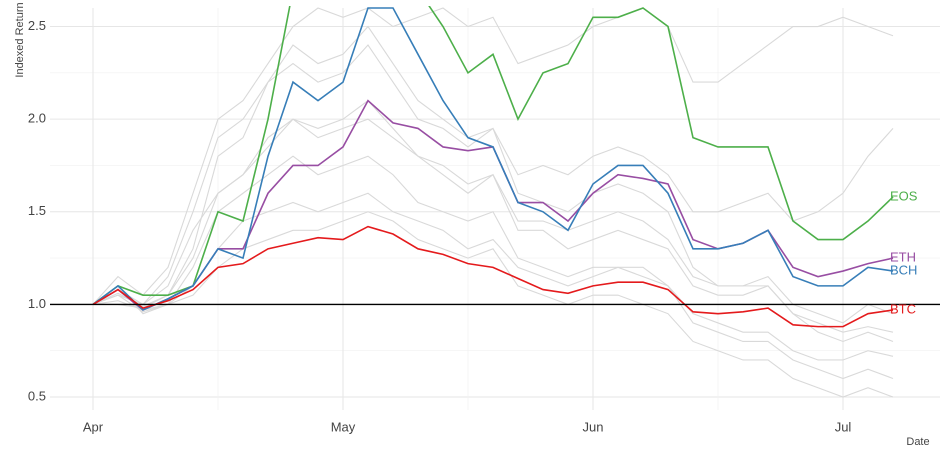  What do you see at coordinates (37, 303) in the screenshot?
I see `y-tick-label: 1.0` at bounding box center [37, 303].